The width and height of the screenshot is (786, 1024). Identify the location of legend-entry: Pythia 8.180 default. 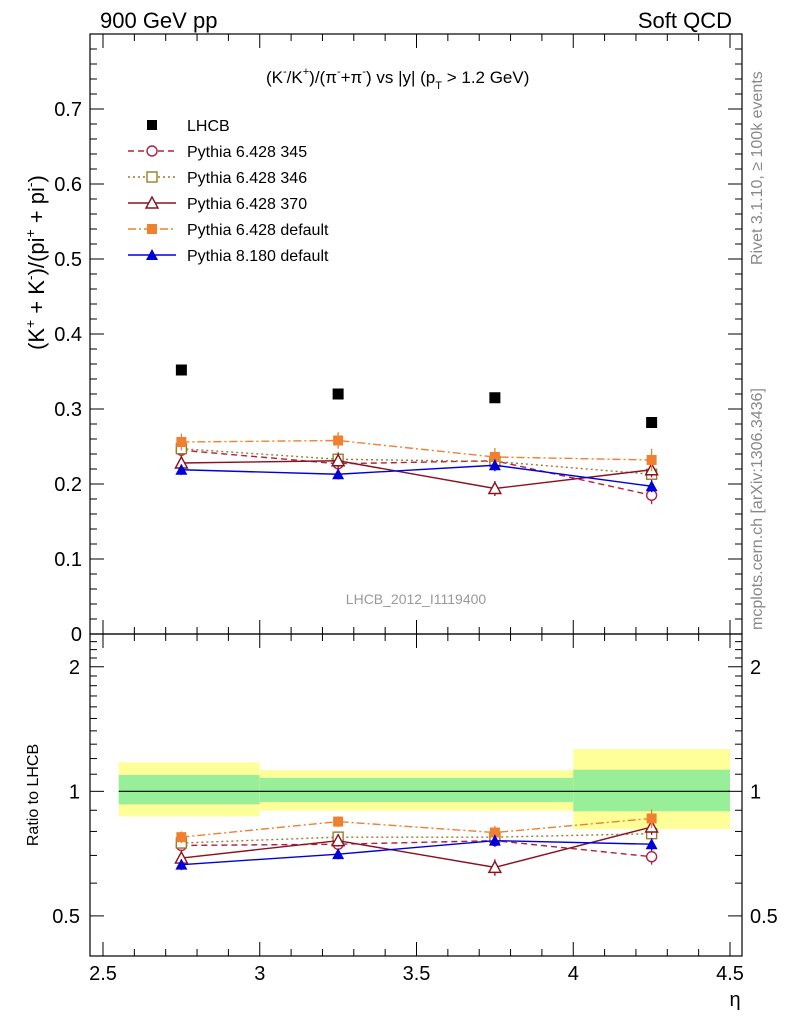
(228, 256).